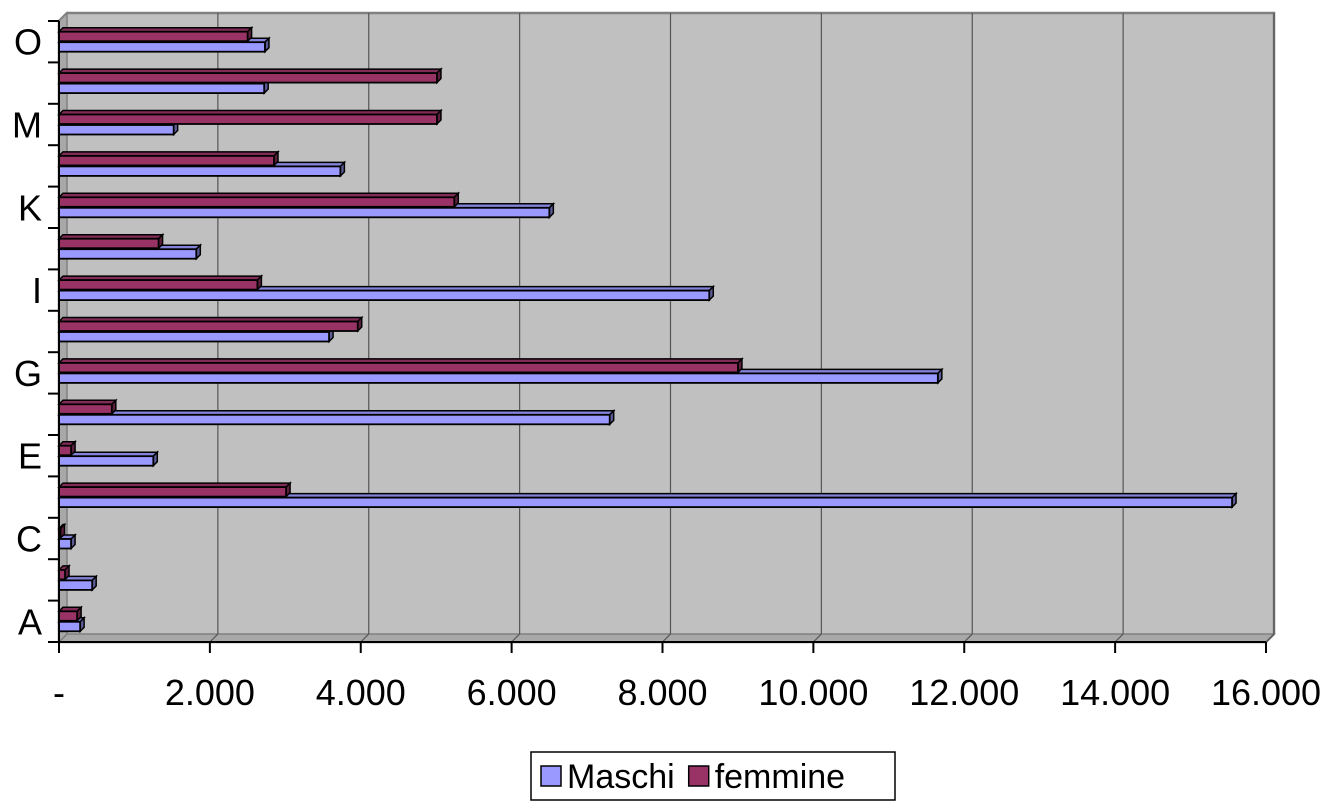 This screenshot has width=1326, height=801. Describe the element at coordinates (257, 202) in the screenshot. I see `bar-femmine-k` at that location.